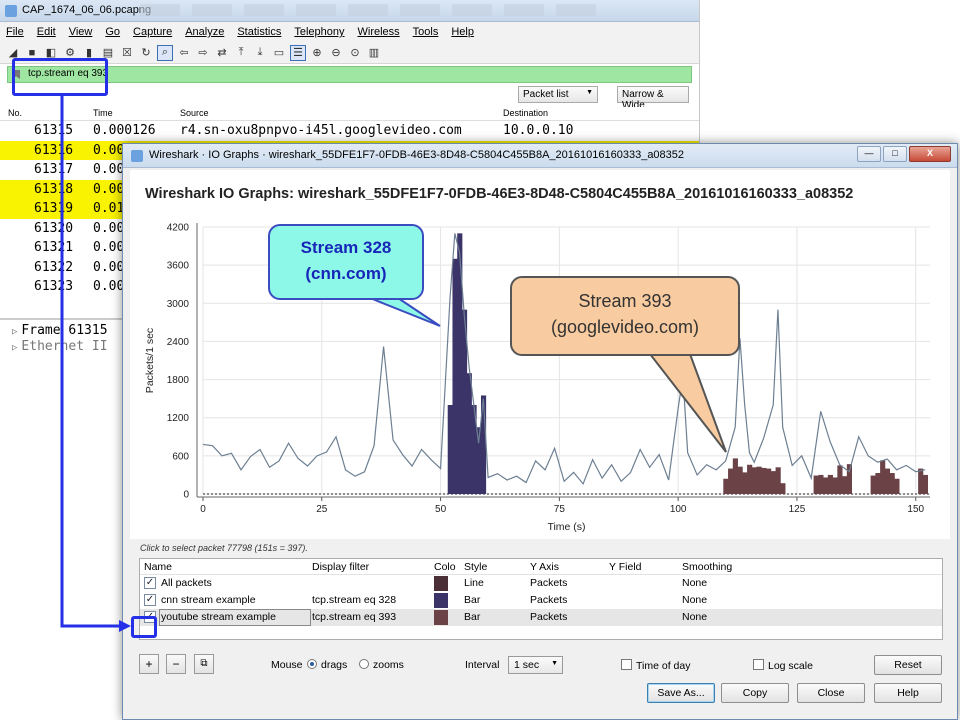 The width and height of the screenshot is (960, 720). I want to click on autoscroll-icon: ▭, so click(279, 53).